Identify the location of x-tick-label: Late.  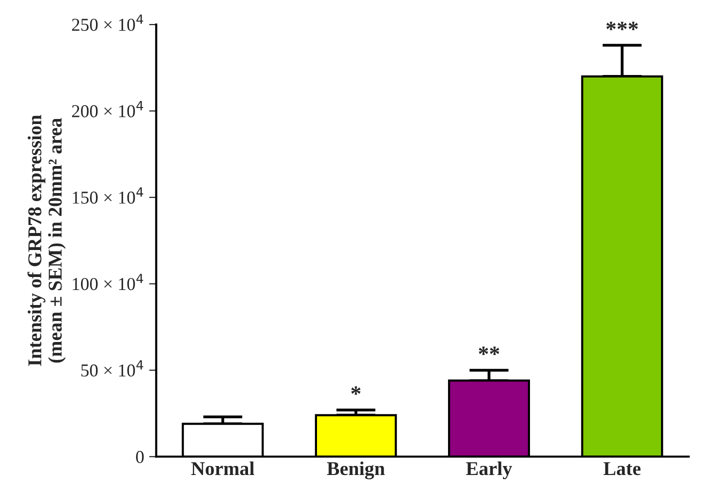
(622, 469).